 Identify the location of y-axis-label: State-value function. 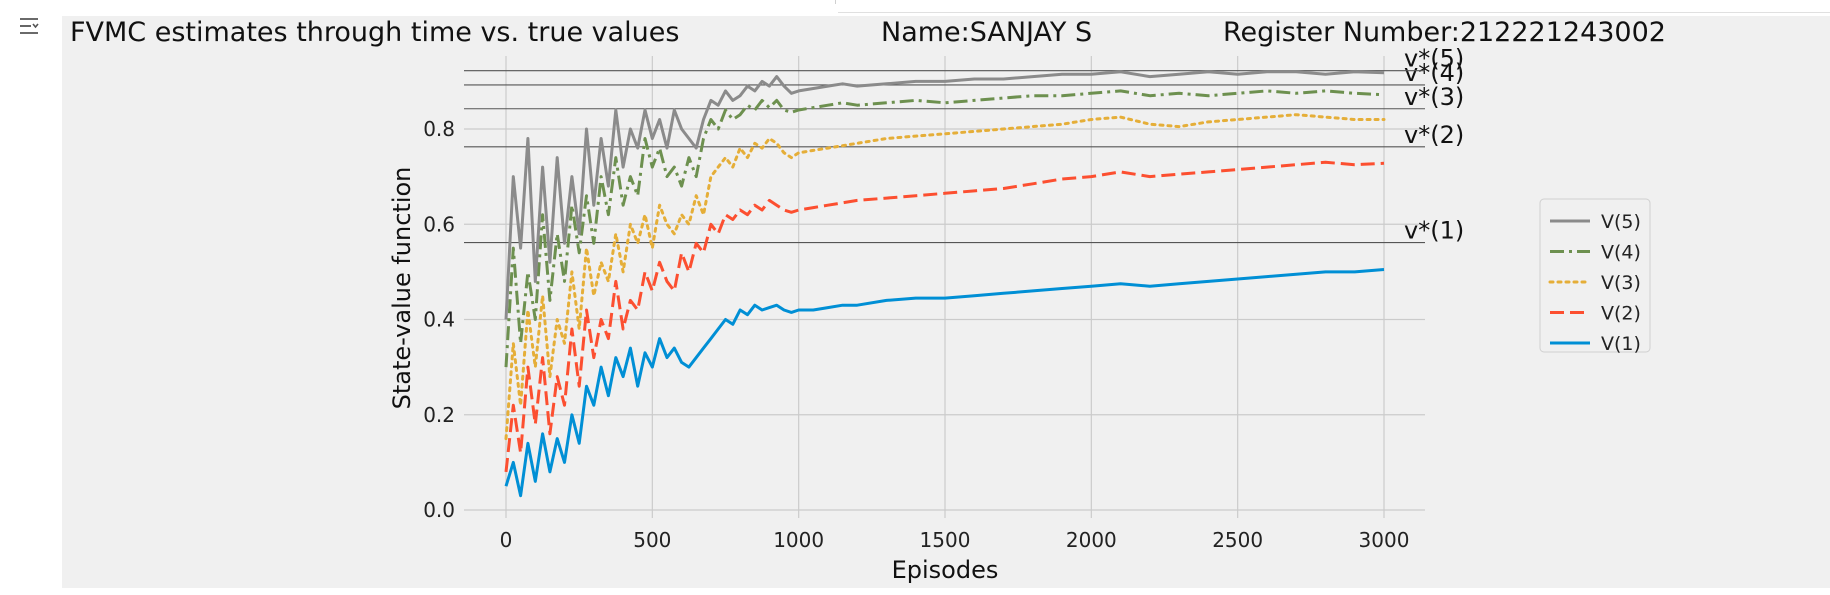
(402, 288).